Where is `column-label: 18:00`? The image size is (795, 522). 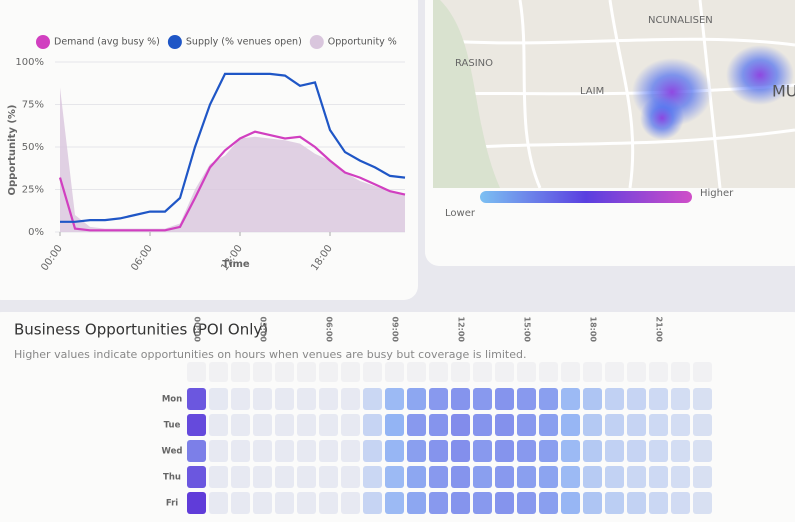 column-label: 18:00 is located at coordinates (593, 330).